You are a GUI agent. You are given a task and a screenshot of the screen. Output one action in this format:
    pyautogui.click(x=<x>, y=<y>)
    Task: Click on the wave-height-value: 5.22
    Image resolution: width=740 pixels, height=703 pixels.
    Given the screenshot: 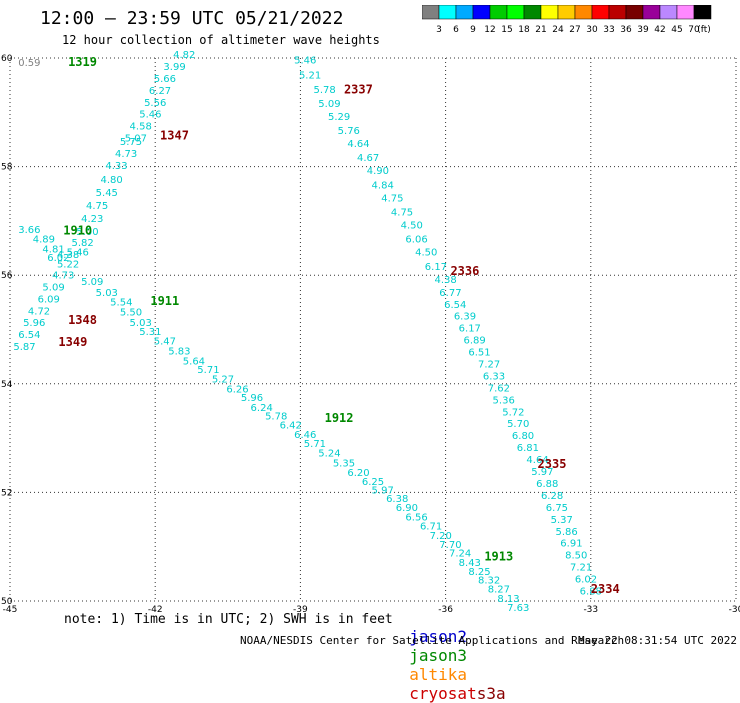 What is the action you would take?
    pyautogui.click(x=68, y=265)
    